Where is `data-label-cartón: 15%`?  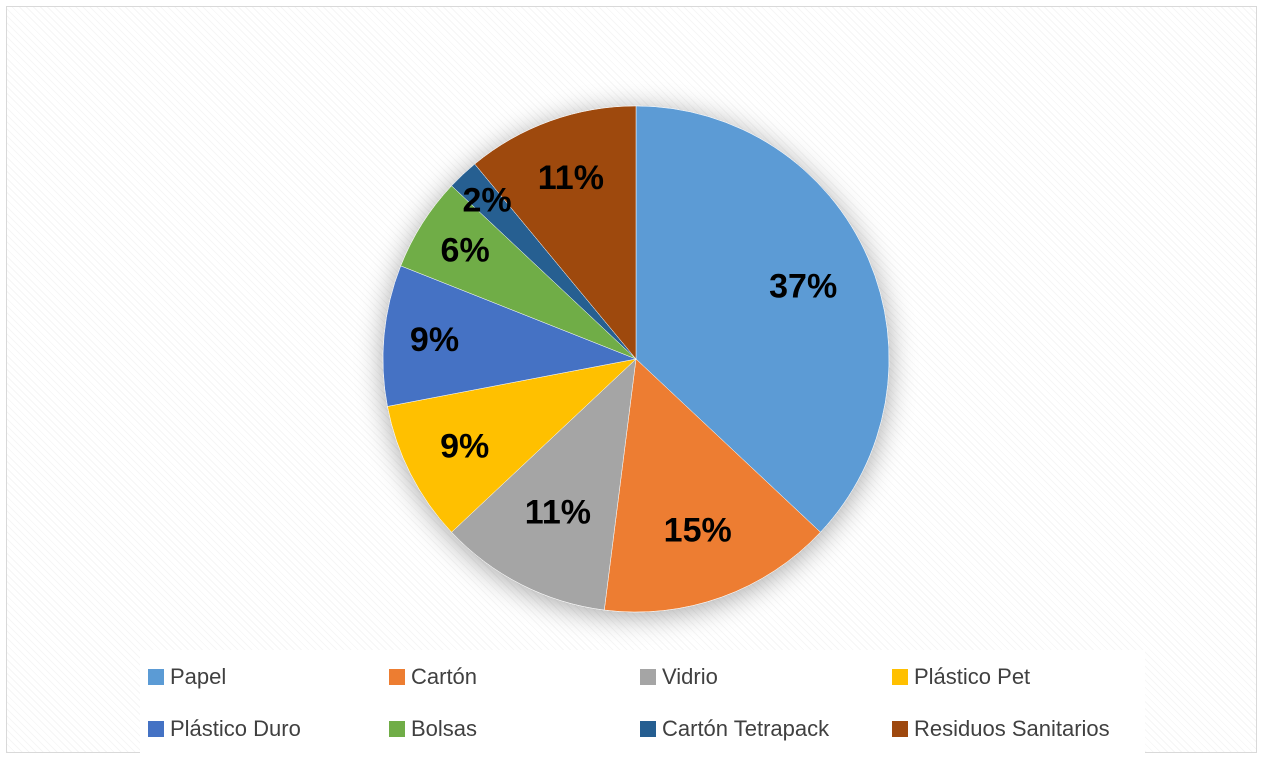 data-label-cartón: 15% is located at coordinates (698, 530).